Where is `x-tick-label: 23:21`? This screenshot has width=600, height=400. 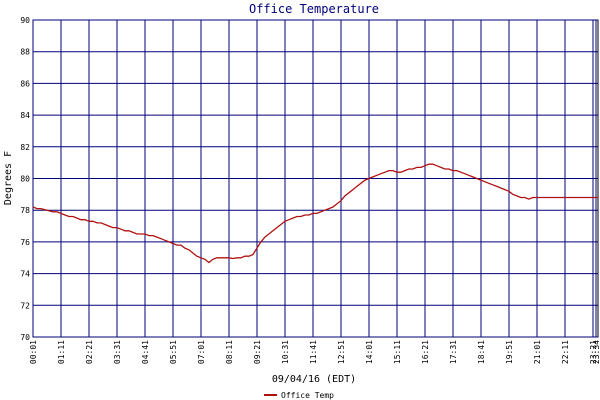
x-tick-label: 23:21 is located at coordinates (593, 352).